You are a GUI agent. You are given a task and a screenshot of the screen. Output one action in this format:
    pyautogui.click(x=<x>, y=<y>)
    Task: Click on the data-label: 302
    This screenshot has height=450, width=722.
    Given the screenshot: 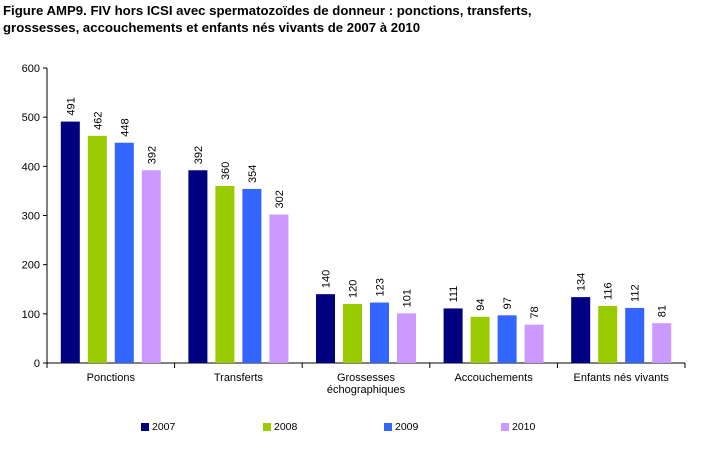 What is the action you would take?
    pyautogui.click(x=280, y=199)
    